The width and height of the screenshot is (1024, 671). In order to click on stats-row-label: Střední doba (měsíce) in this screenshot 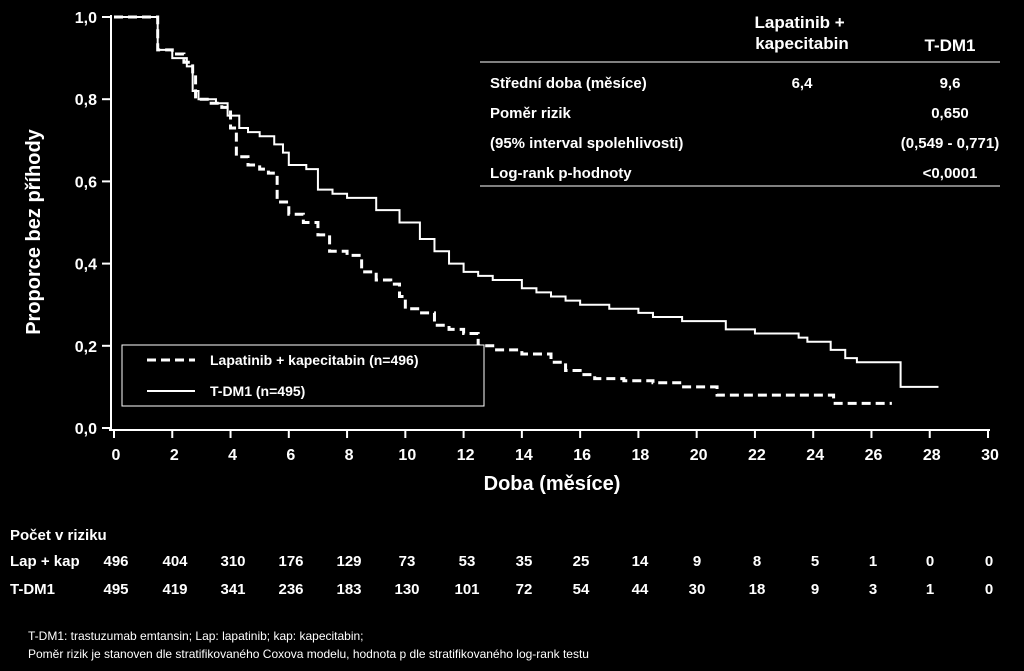, I will do `click(568, 83)`.